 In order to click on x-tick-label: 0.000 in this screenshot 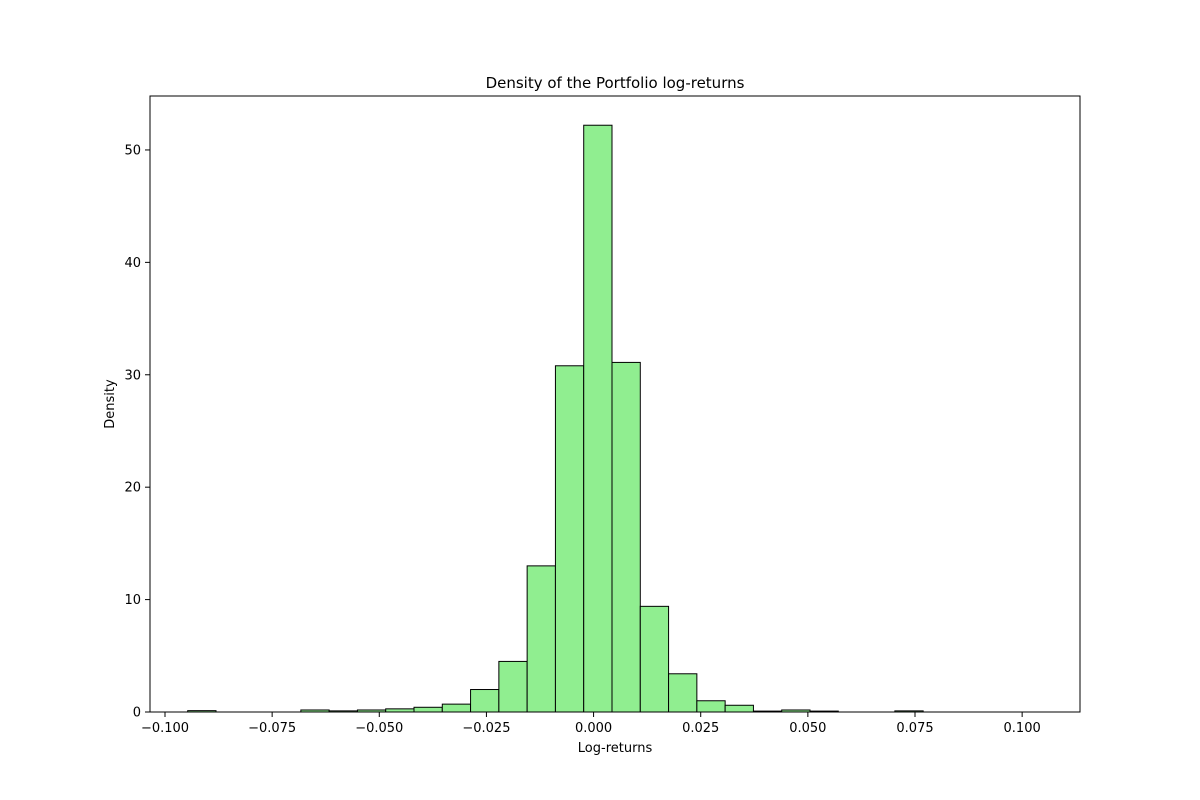, I will do `click(593, 728)`.